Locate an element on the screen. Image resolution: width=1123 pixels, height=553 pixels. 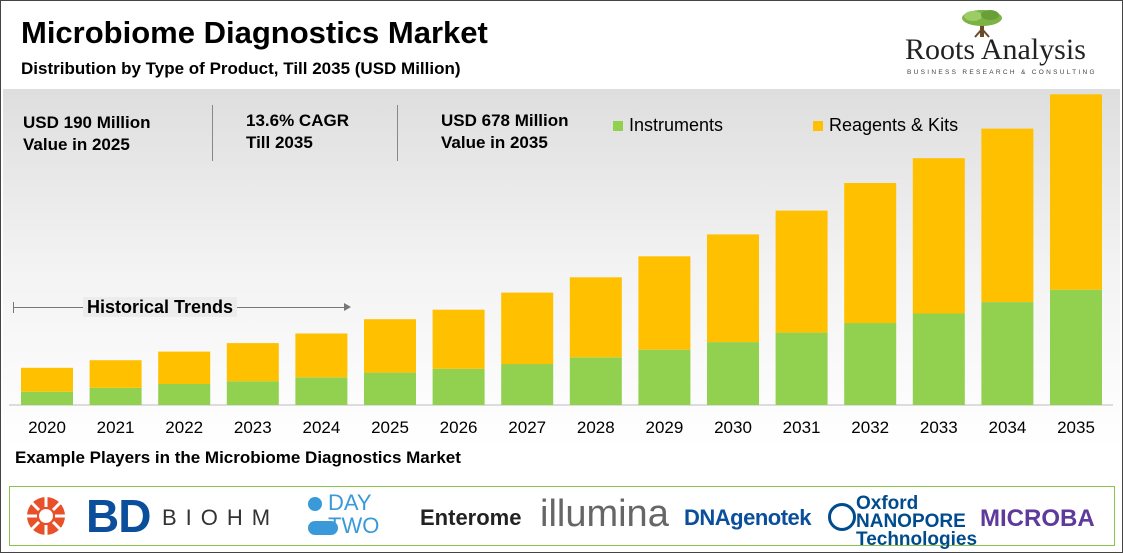
x-tick-label: 2031 is located at coordinates (802, 427).